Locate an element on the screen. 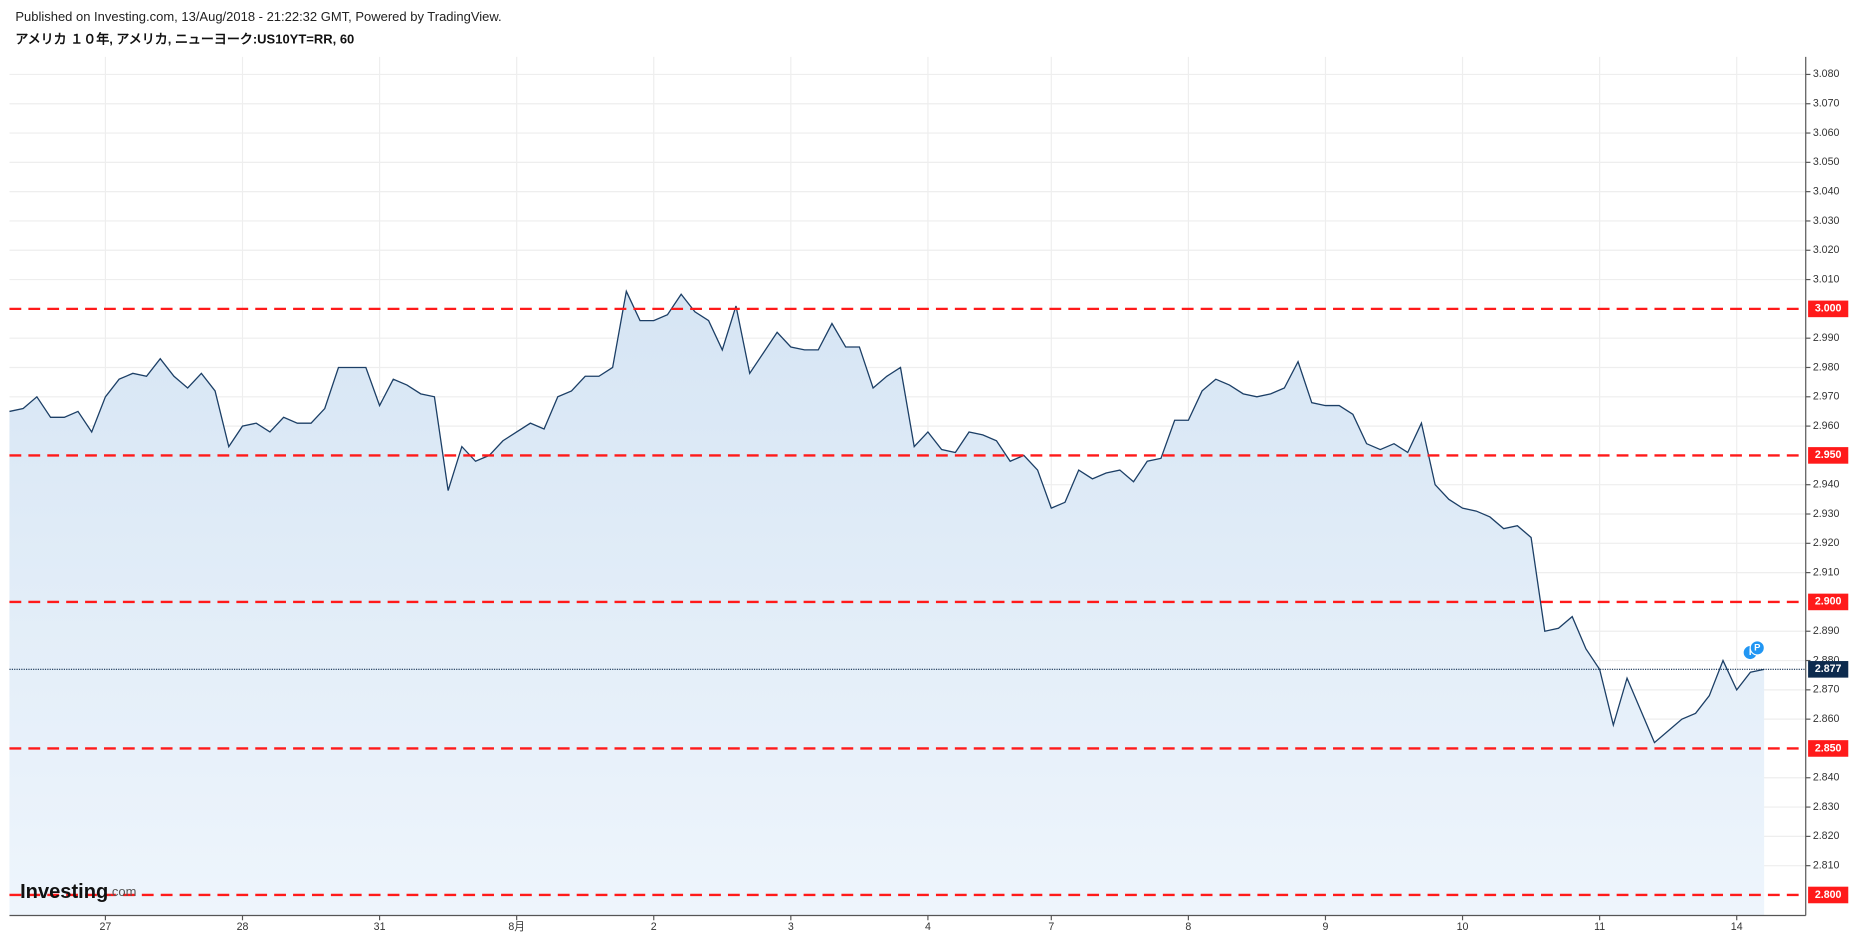 This screenshot has width=1853, height=938. y-tick-label: 2.990 is located at coordinates (1826, 338).